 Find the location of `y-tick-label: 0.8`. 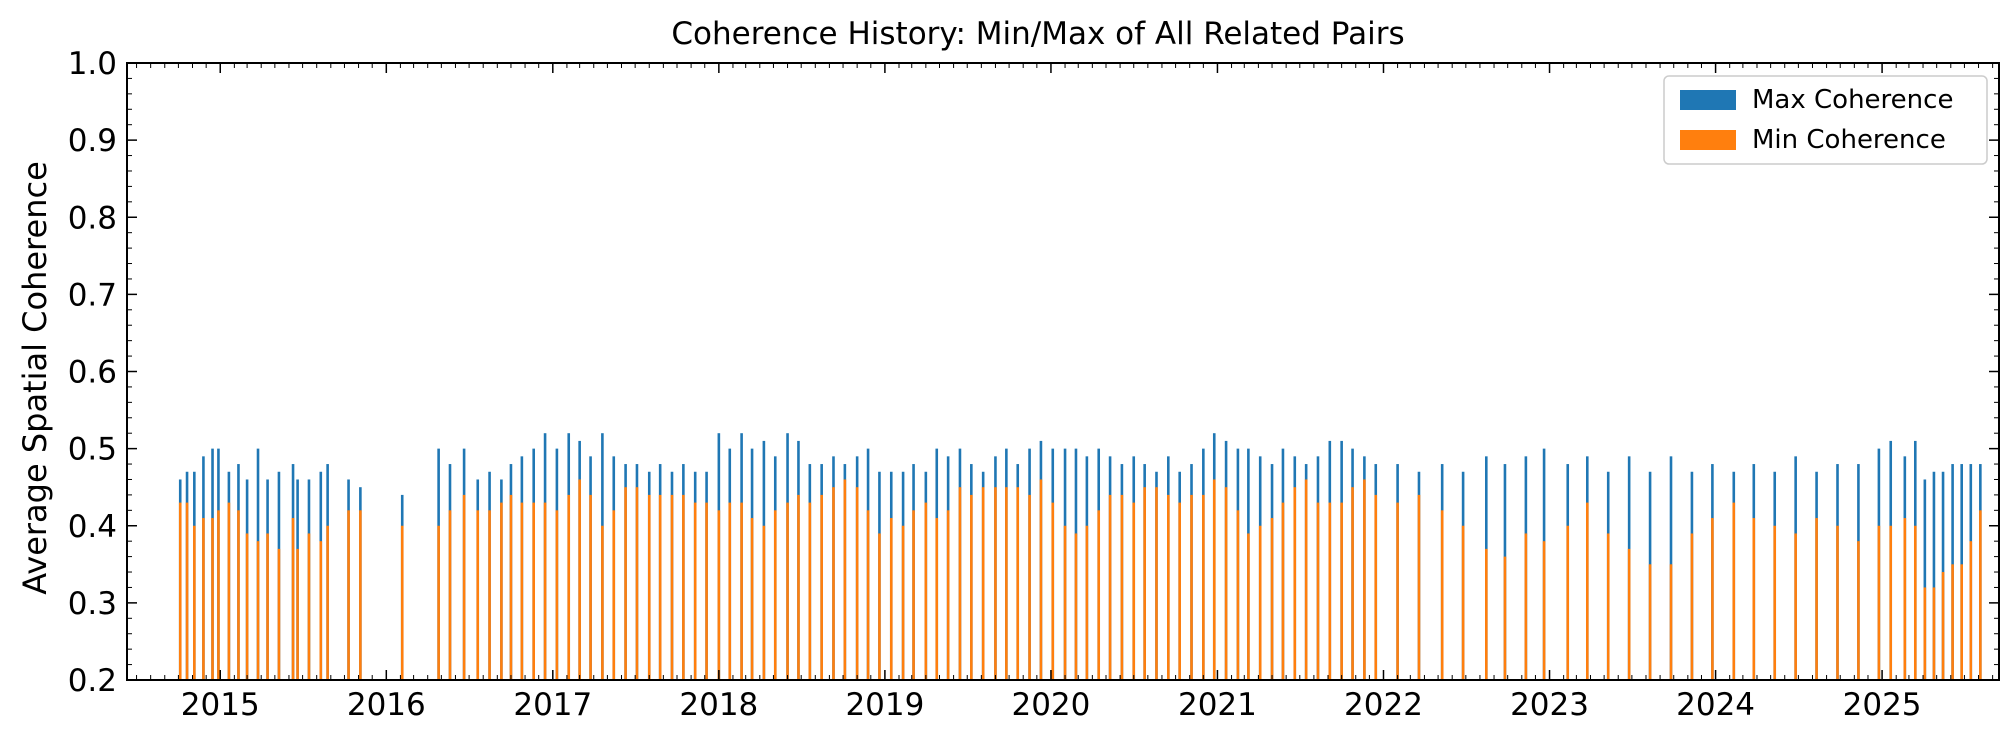

y-tick-label: 0.8 is located at coordinates (92, 218).